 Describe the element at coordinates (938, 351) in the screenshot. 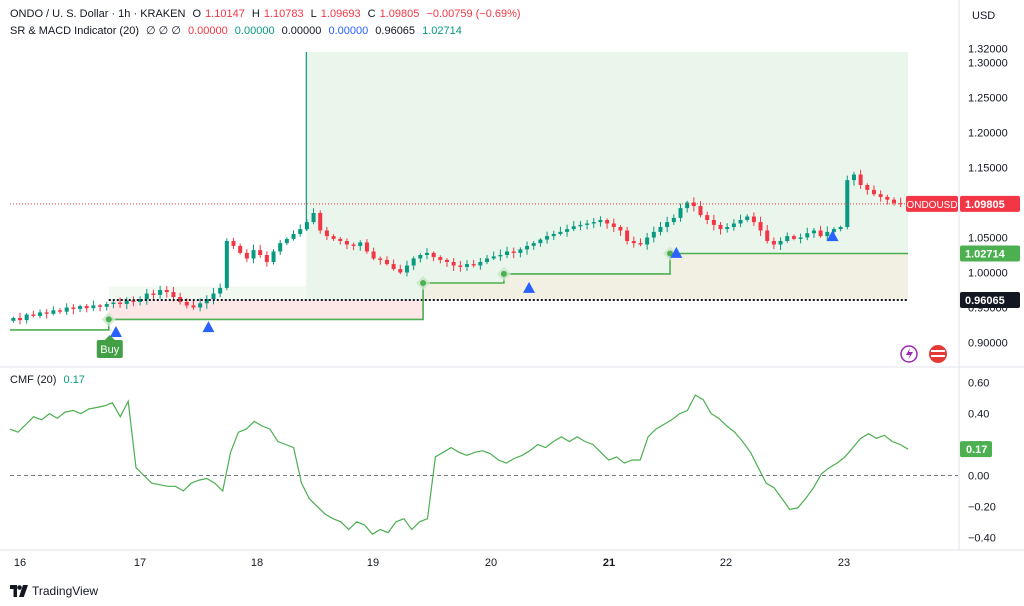

I see `flag-stripe` at that location.